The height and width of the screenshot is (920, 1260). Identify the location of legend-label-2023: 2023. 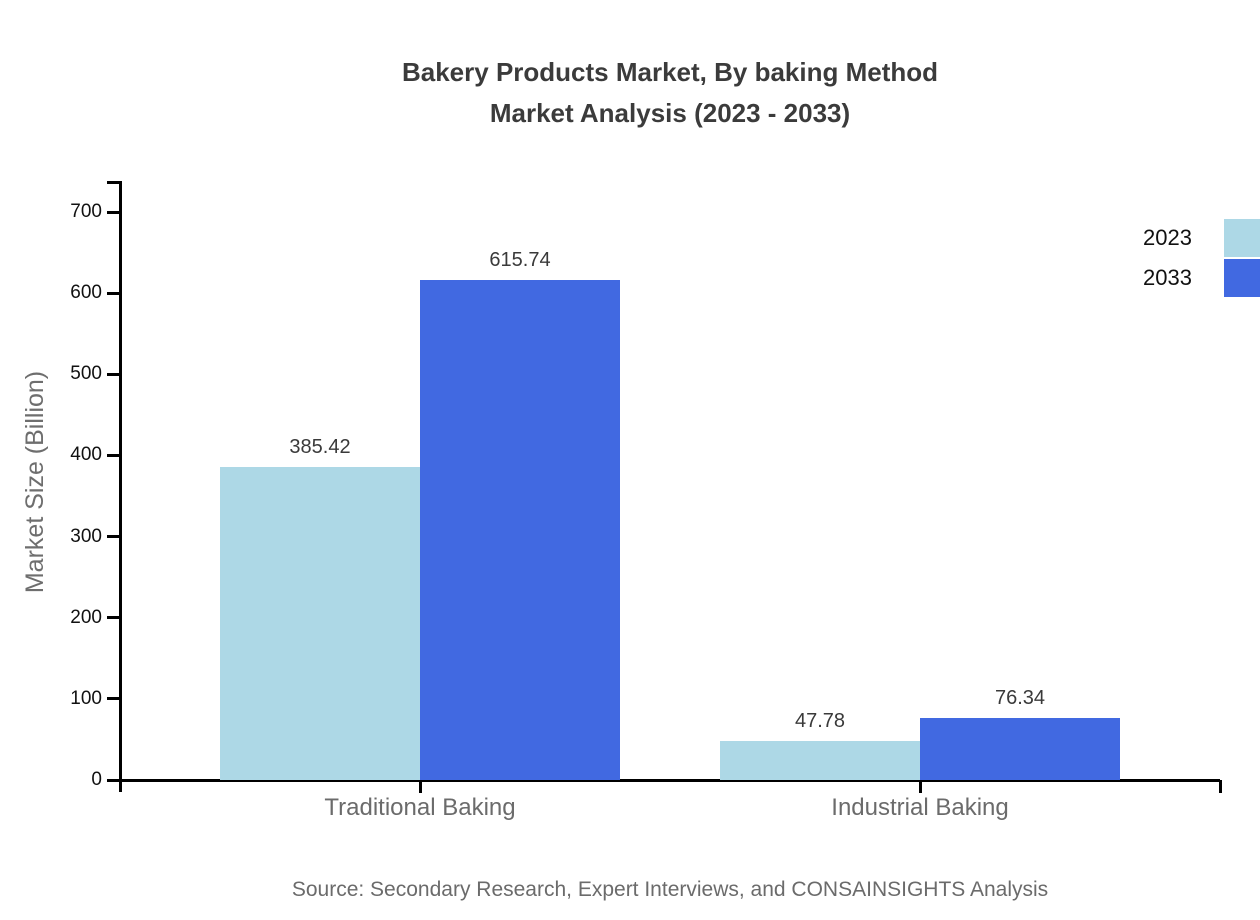
(1167, 237).